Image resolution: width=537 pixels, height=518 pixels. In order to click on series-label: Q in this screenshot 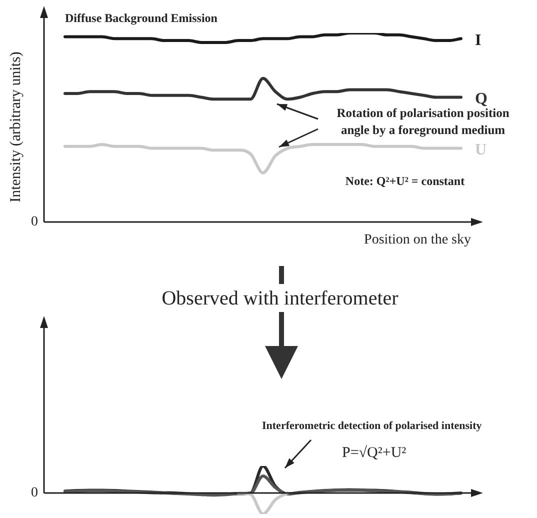, I will do `click(481, 99)`.